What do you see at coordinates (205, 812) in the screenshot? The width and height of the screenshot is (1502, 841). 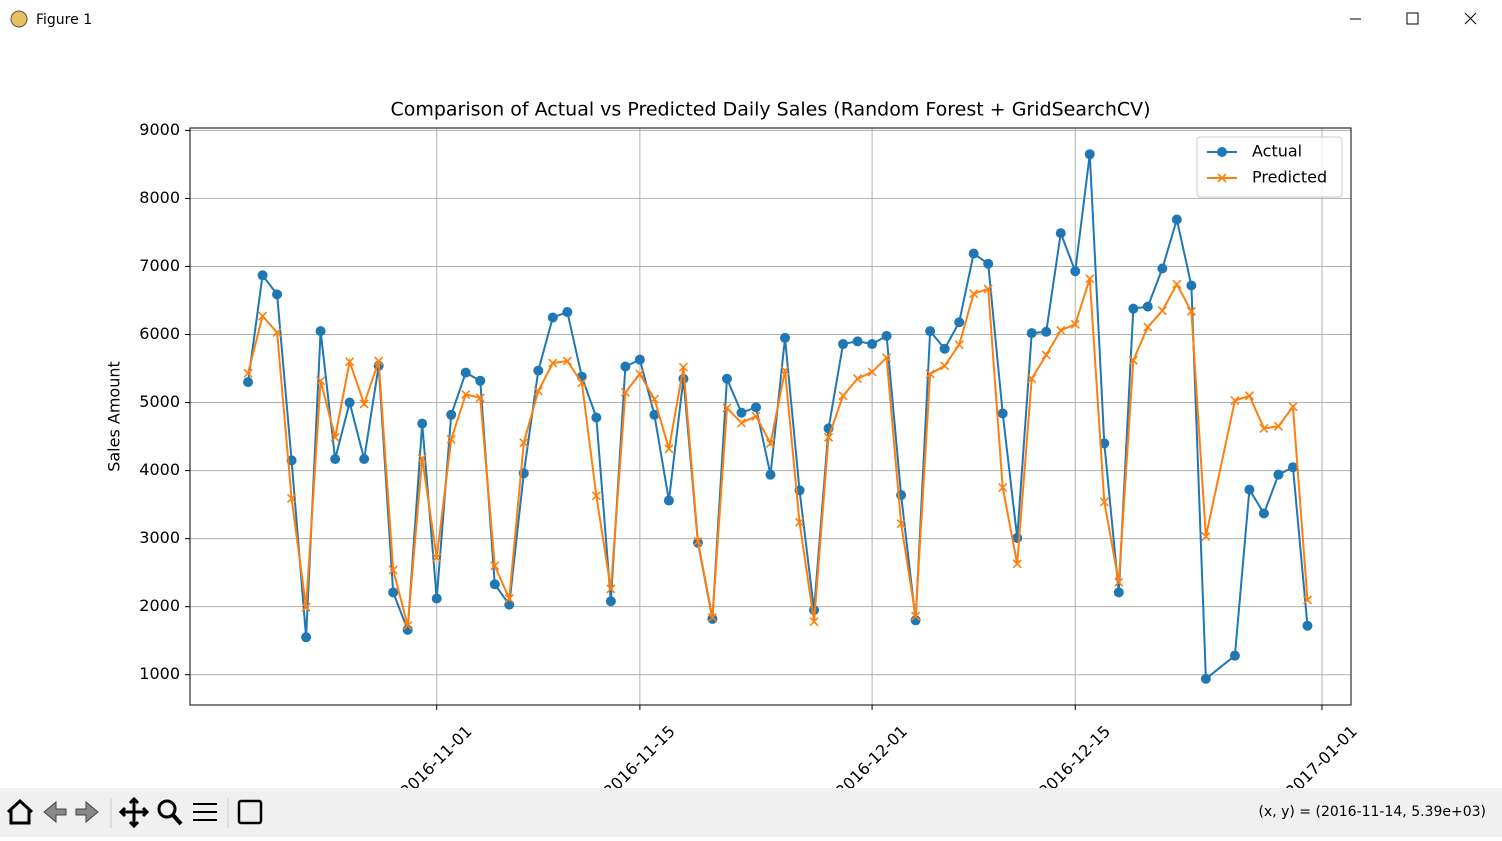 I see `configure-button` at bounding box center [205, 812].